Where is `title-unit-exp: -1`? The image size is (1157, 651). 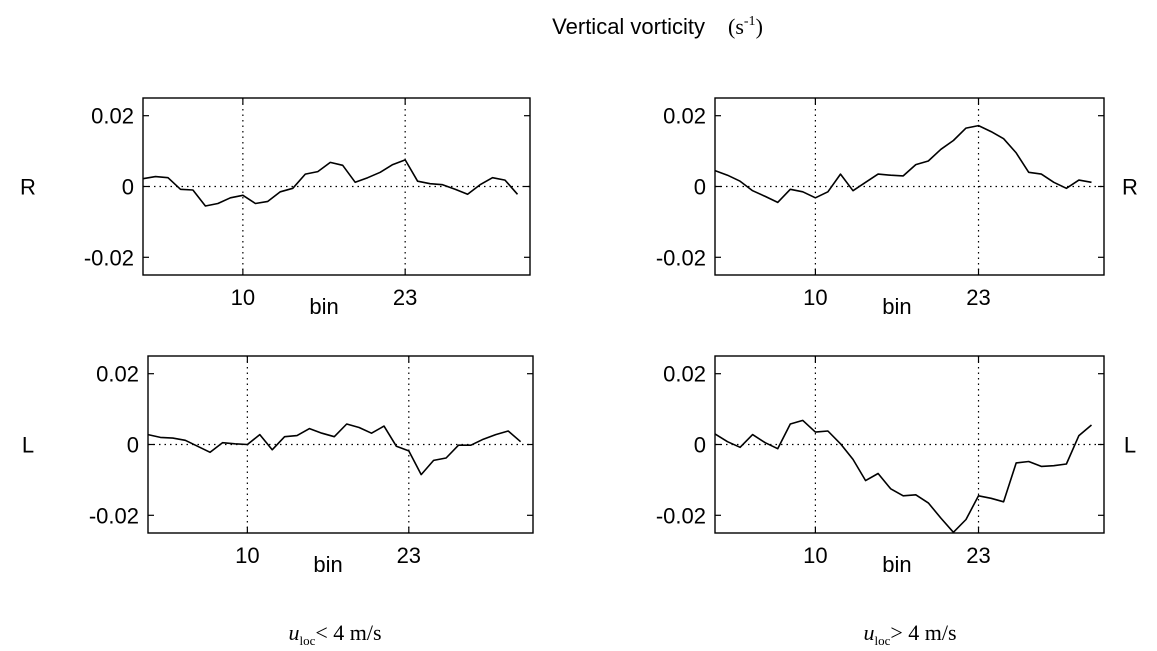
title-unit-exp: -1 is located at coordinates (750, 21).